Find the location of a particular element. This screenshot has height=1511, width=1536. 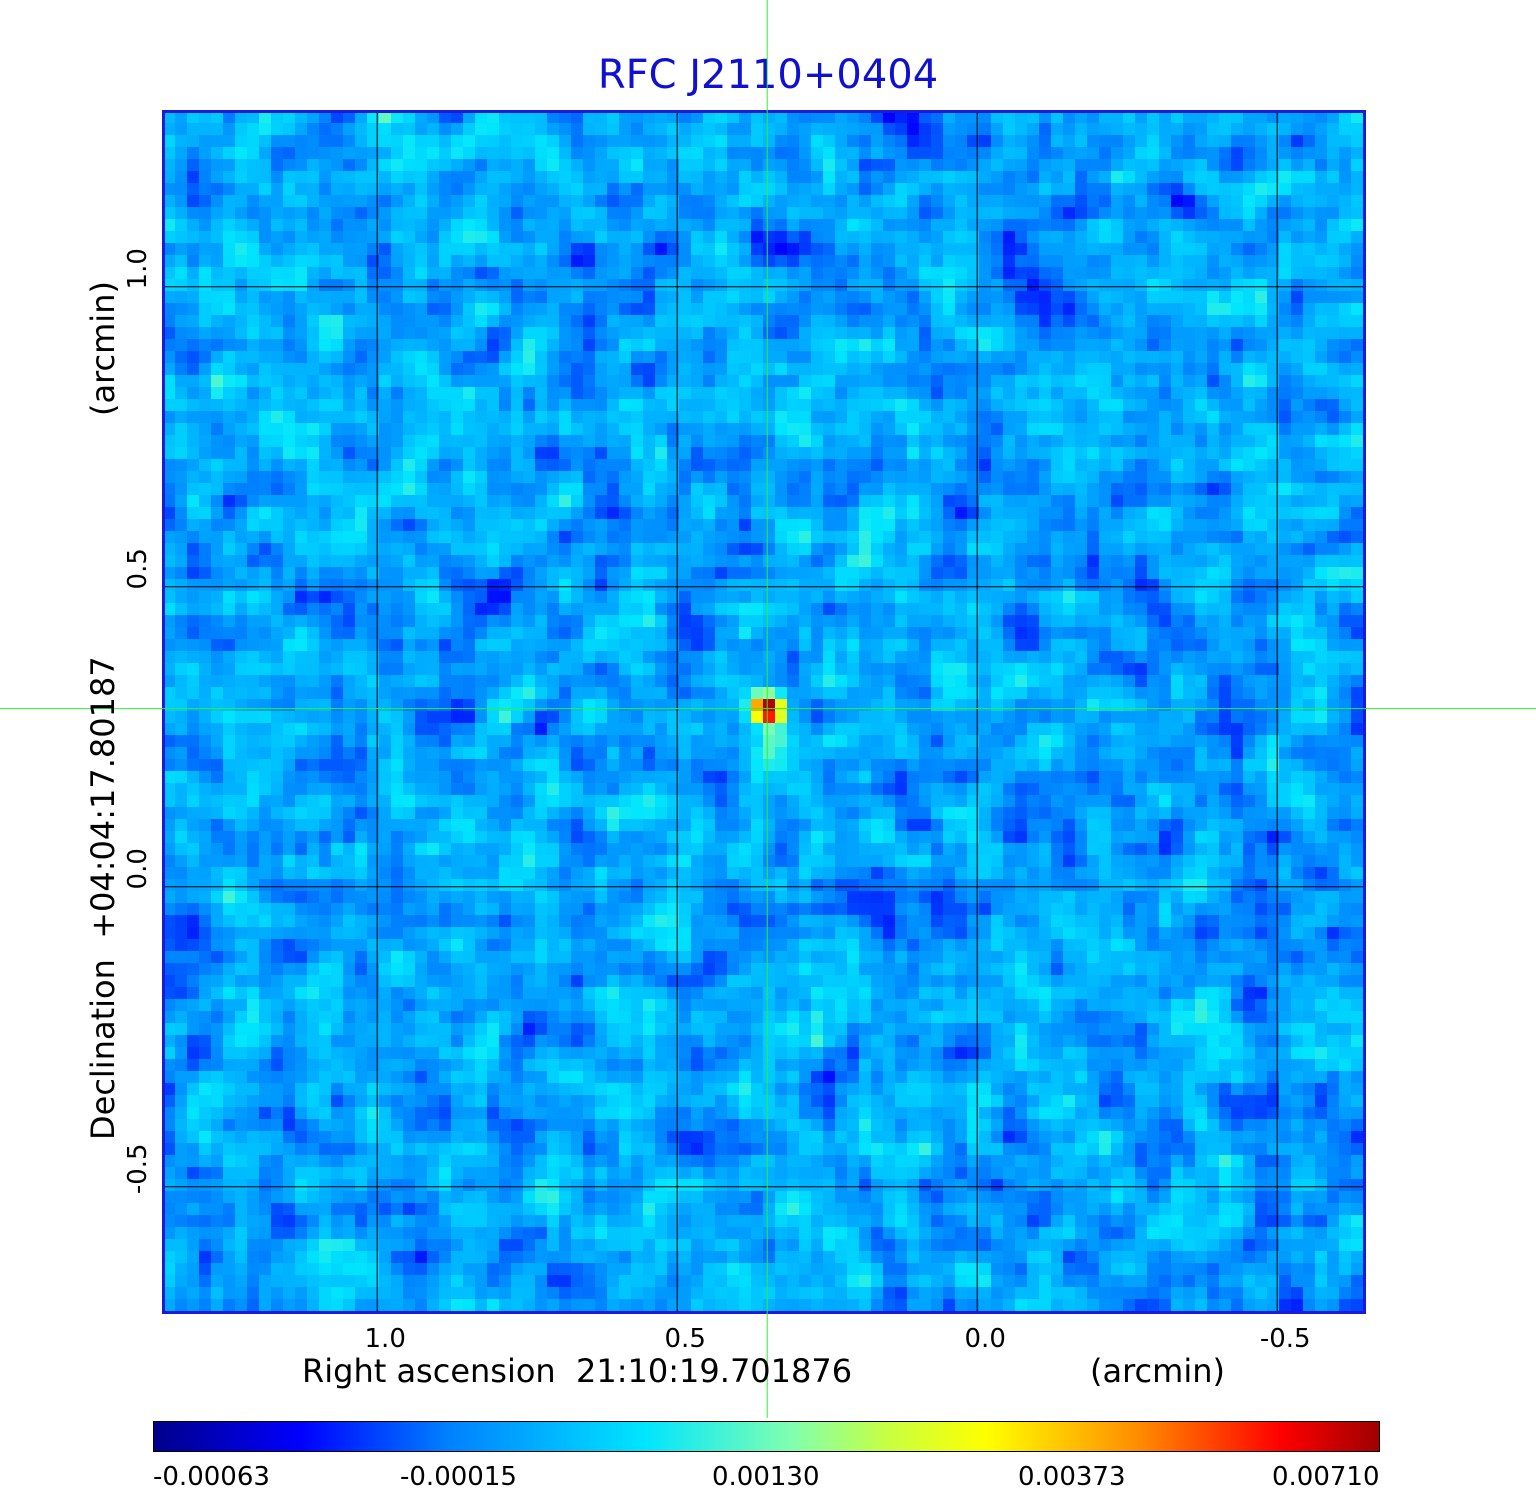

y-axis-label: Declination +04:04:17.80187 is located at coordinates (103, 898).